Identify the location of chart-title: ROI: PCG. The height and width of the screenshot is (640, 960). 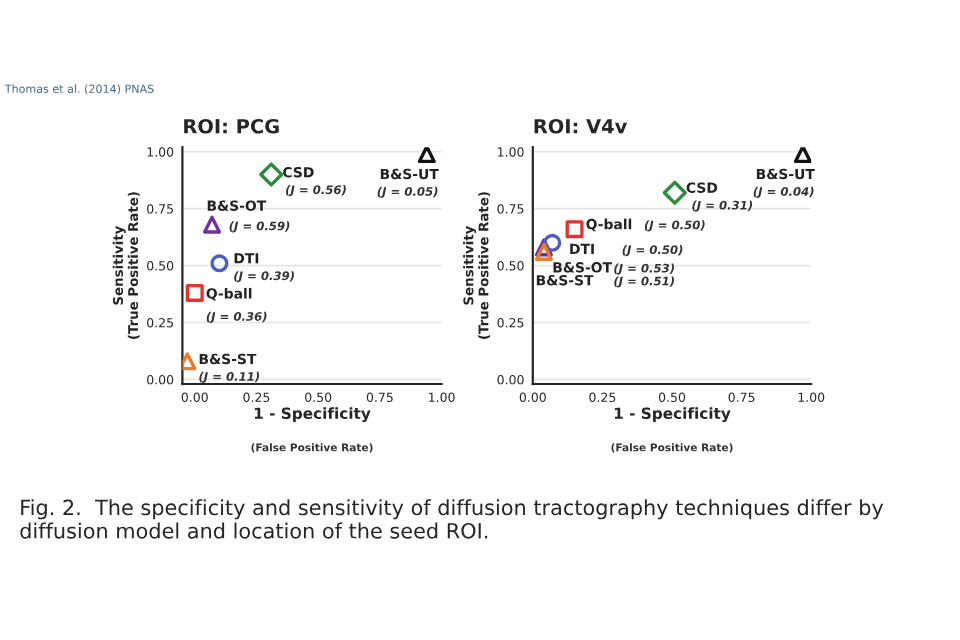
(231, 126).